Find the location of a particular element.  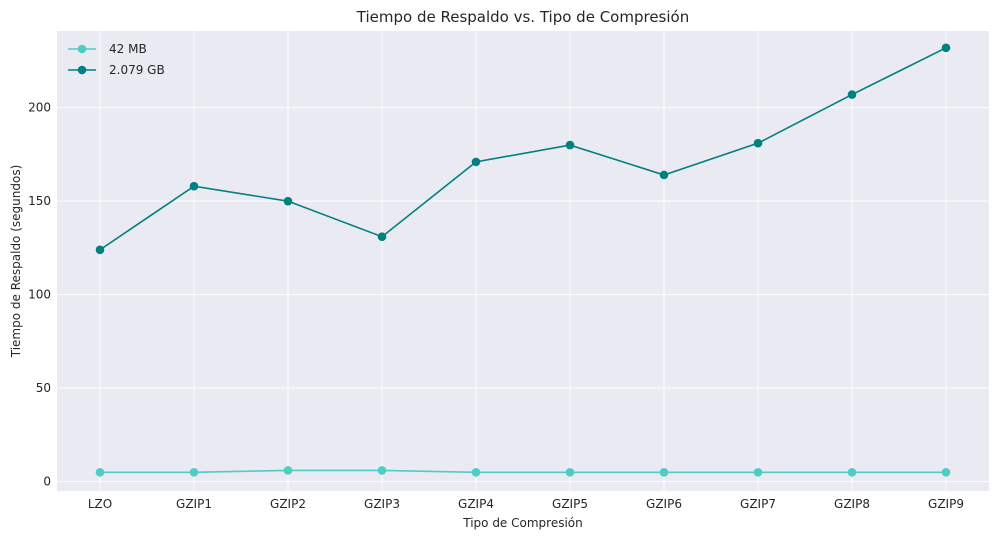

y-tick-labels: 0 50 100 150 200 is located at coordinates (39, 295).